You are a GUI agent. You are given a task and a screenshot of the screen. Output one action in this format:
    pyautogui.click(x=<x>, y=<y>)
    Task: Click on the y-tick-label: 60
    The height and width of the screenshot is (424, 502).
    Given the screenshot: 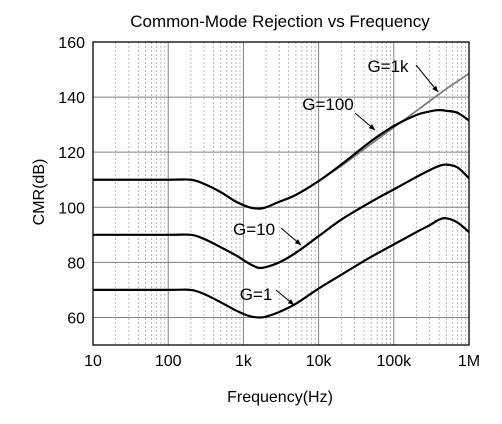 What is the action you would take?
    pyautogui.click(x=76, y=318)
    